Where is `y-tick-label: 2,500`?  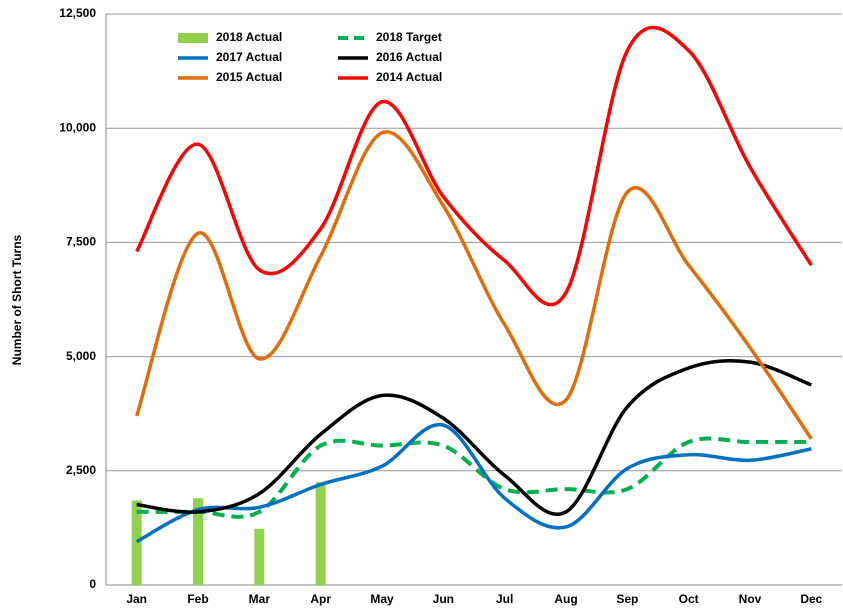 y-tick-label: 2,500 is located at coordinates (81, 470).